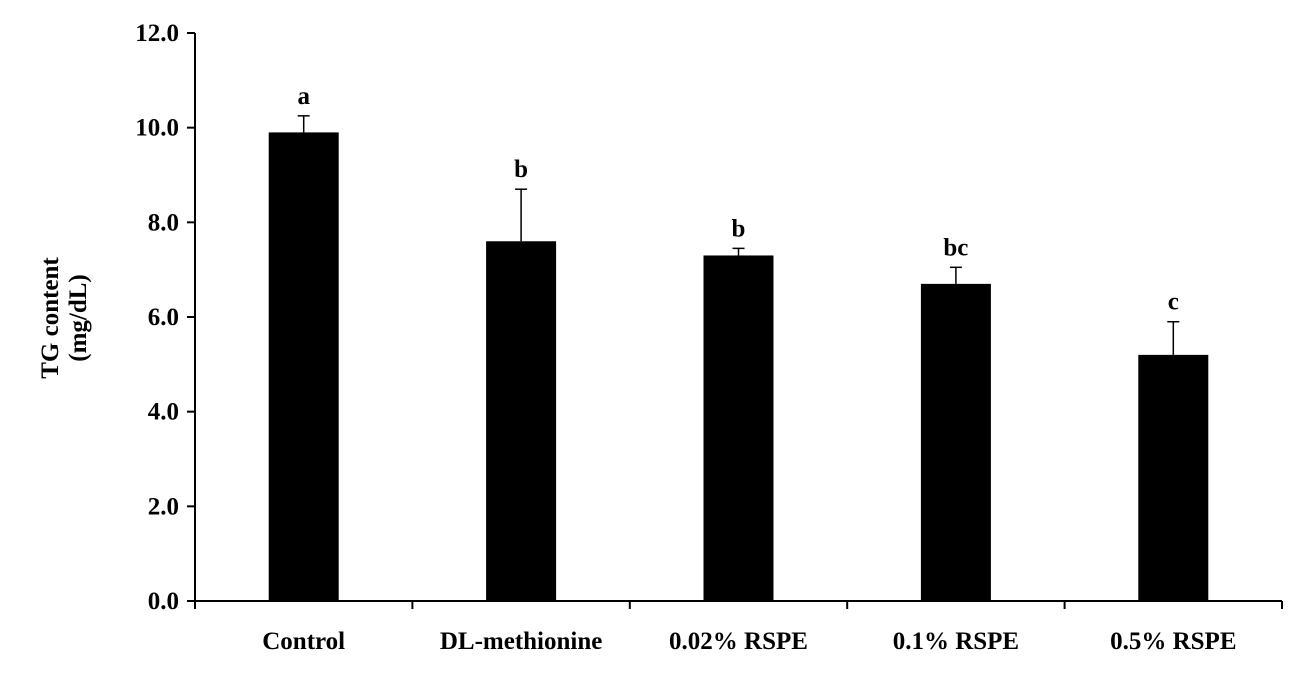  Describe the element at coordinates (303, 96) in the screenshot. I see `significance-label: a` at that location.